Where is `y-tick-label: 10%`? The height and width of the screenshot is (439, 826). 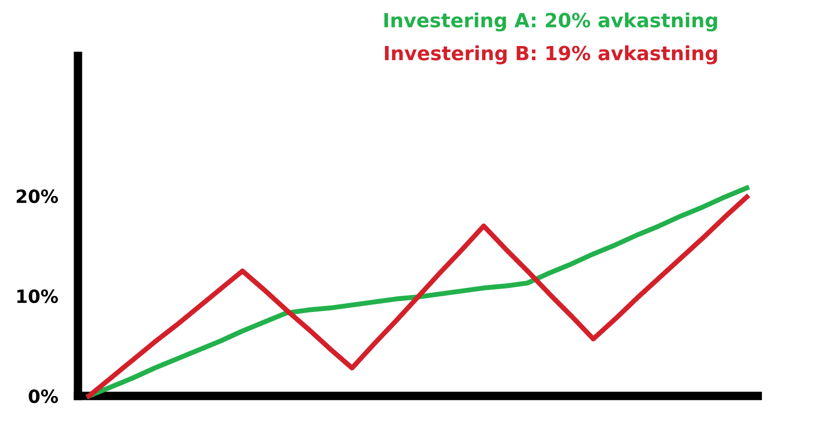
y-tick-label: 10% is located at coordinates (37, 296).